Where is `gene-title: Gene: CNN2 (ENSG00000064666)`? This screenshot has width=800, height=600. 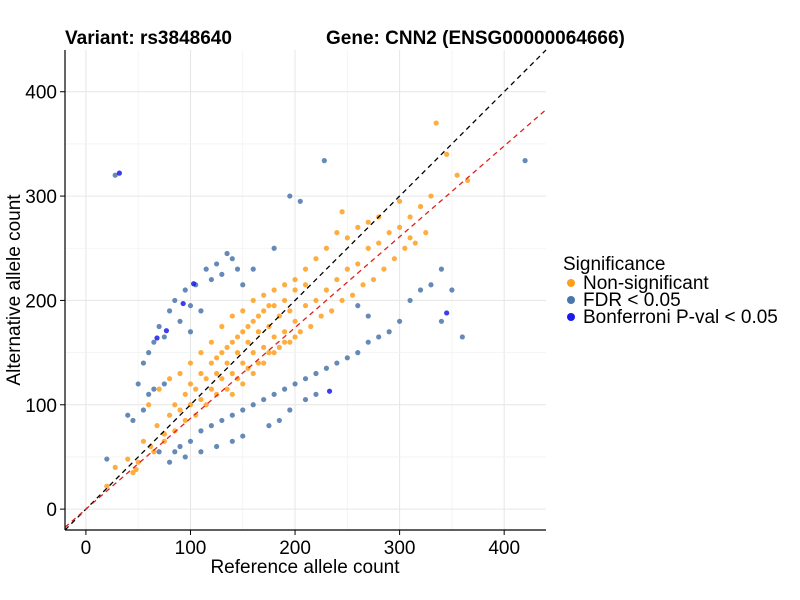
gene-title: Gene: CNN2 (ENSG00000064666) is located at coordinates (475, 38).